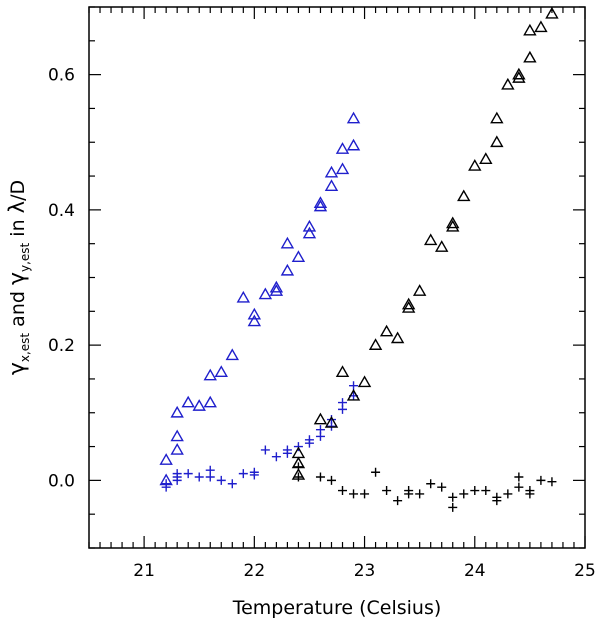 This screenshot has width=600, height=623. Describe the element at coordinates (585, 571) in the screenshot. I see `x-tick-label: 25` at that location.